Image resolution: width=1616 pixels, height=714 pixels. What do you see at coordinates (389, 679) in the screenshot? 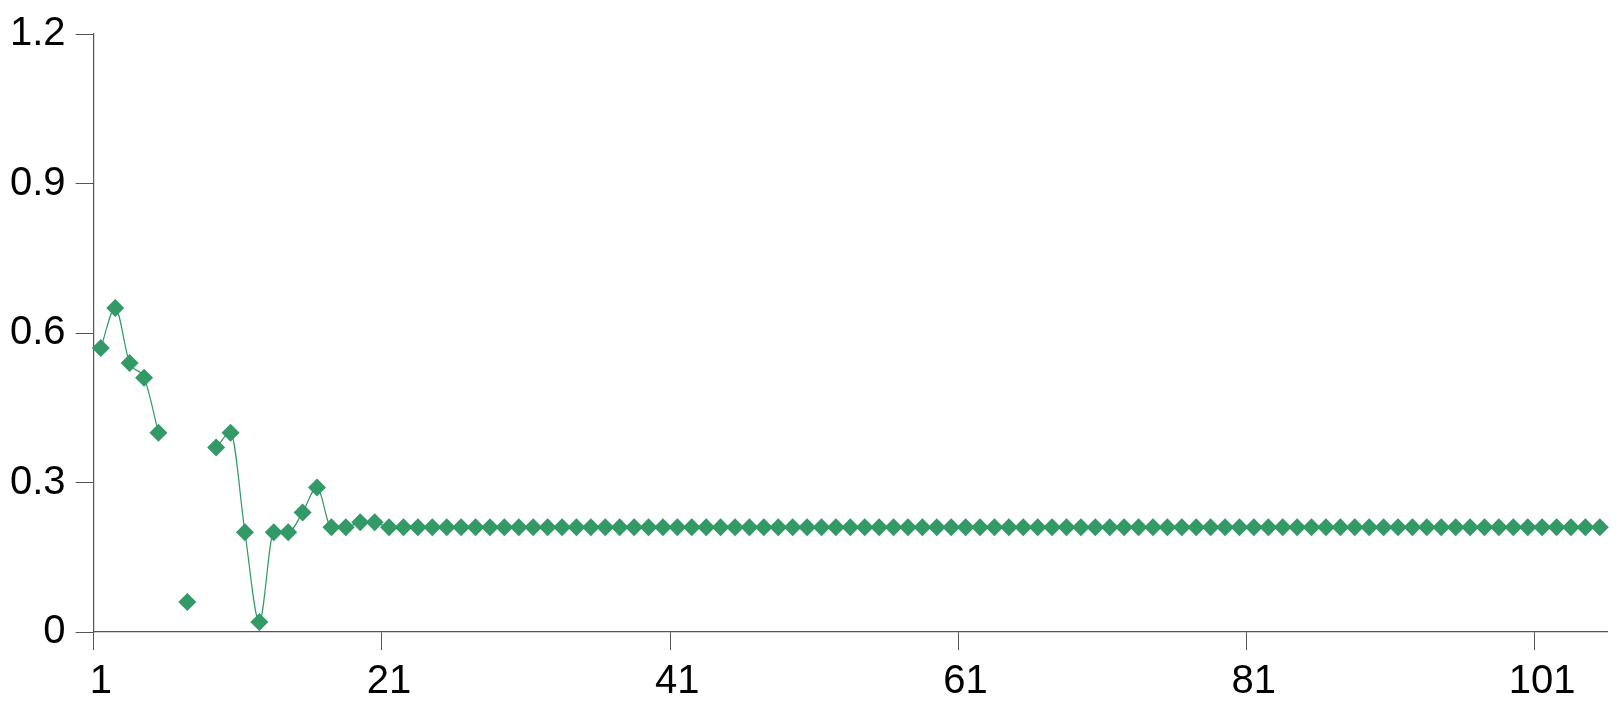
I see `x-tick-label: 21` at bounding box center [389, 679].